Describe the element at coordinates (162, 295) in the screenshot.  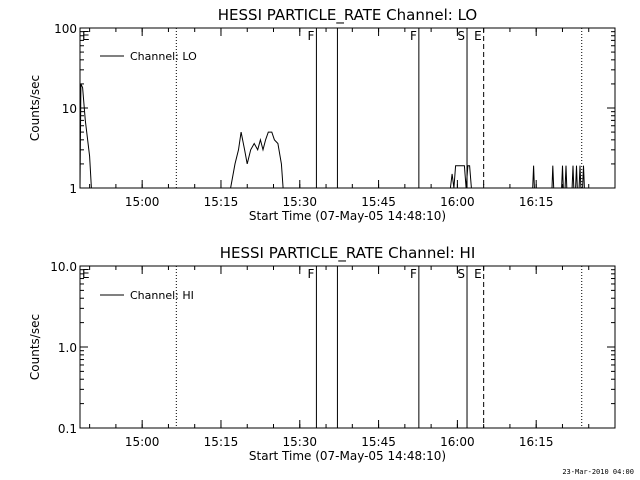
I see `legend-label: Channel: HI` at that location.